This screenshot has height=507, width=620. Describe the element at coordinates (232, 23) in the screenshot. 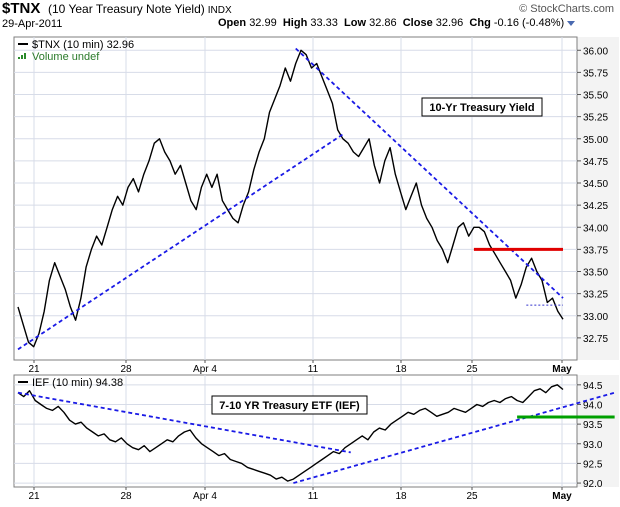

I see `open-label: Open` at that location.